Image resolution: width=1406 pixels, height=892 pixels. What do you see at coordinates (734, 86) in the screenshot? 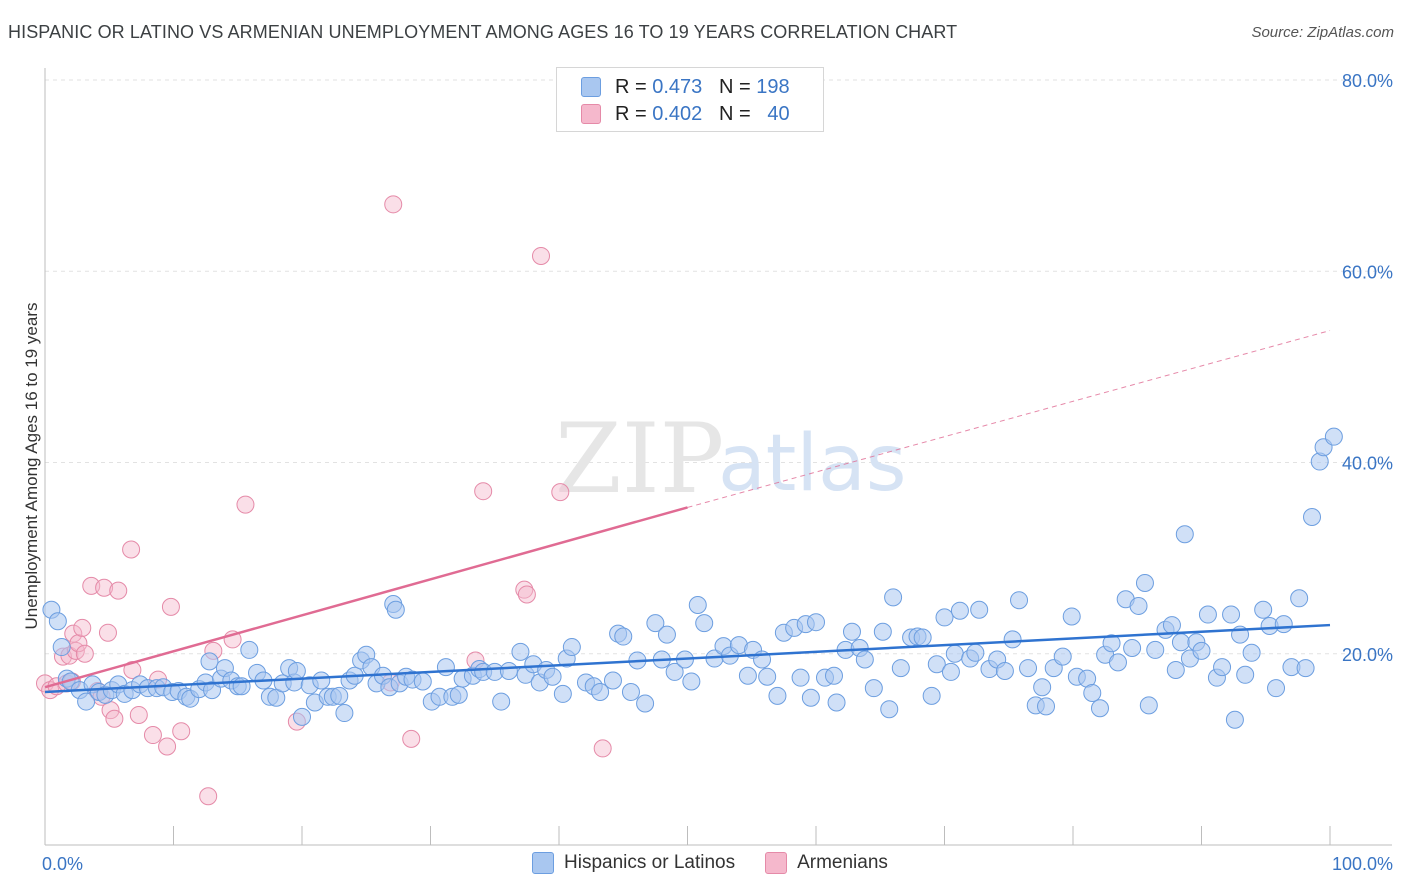
I see `n-label: N =` at bounding box center [734, 86].